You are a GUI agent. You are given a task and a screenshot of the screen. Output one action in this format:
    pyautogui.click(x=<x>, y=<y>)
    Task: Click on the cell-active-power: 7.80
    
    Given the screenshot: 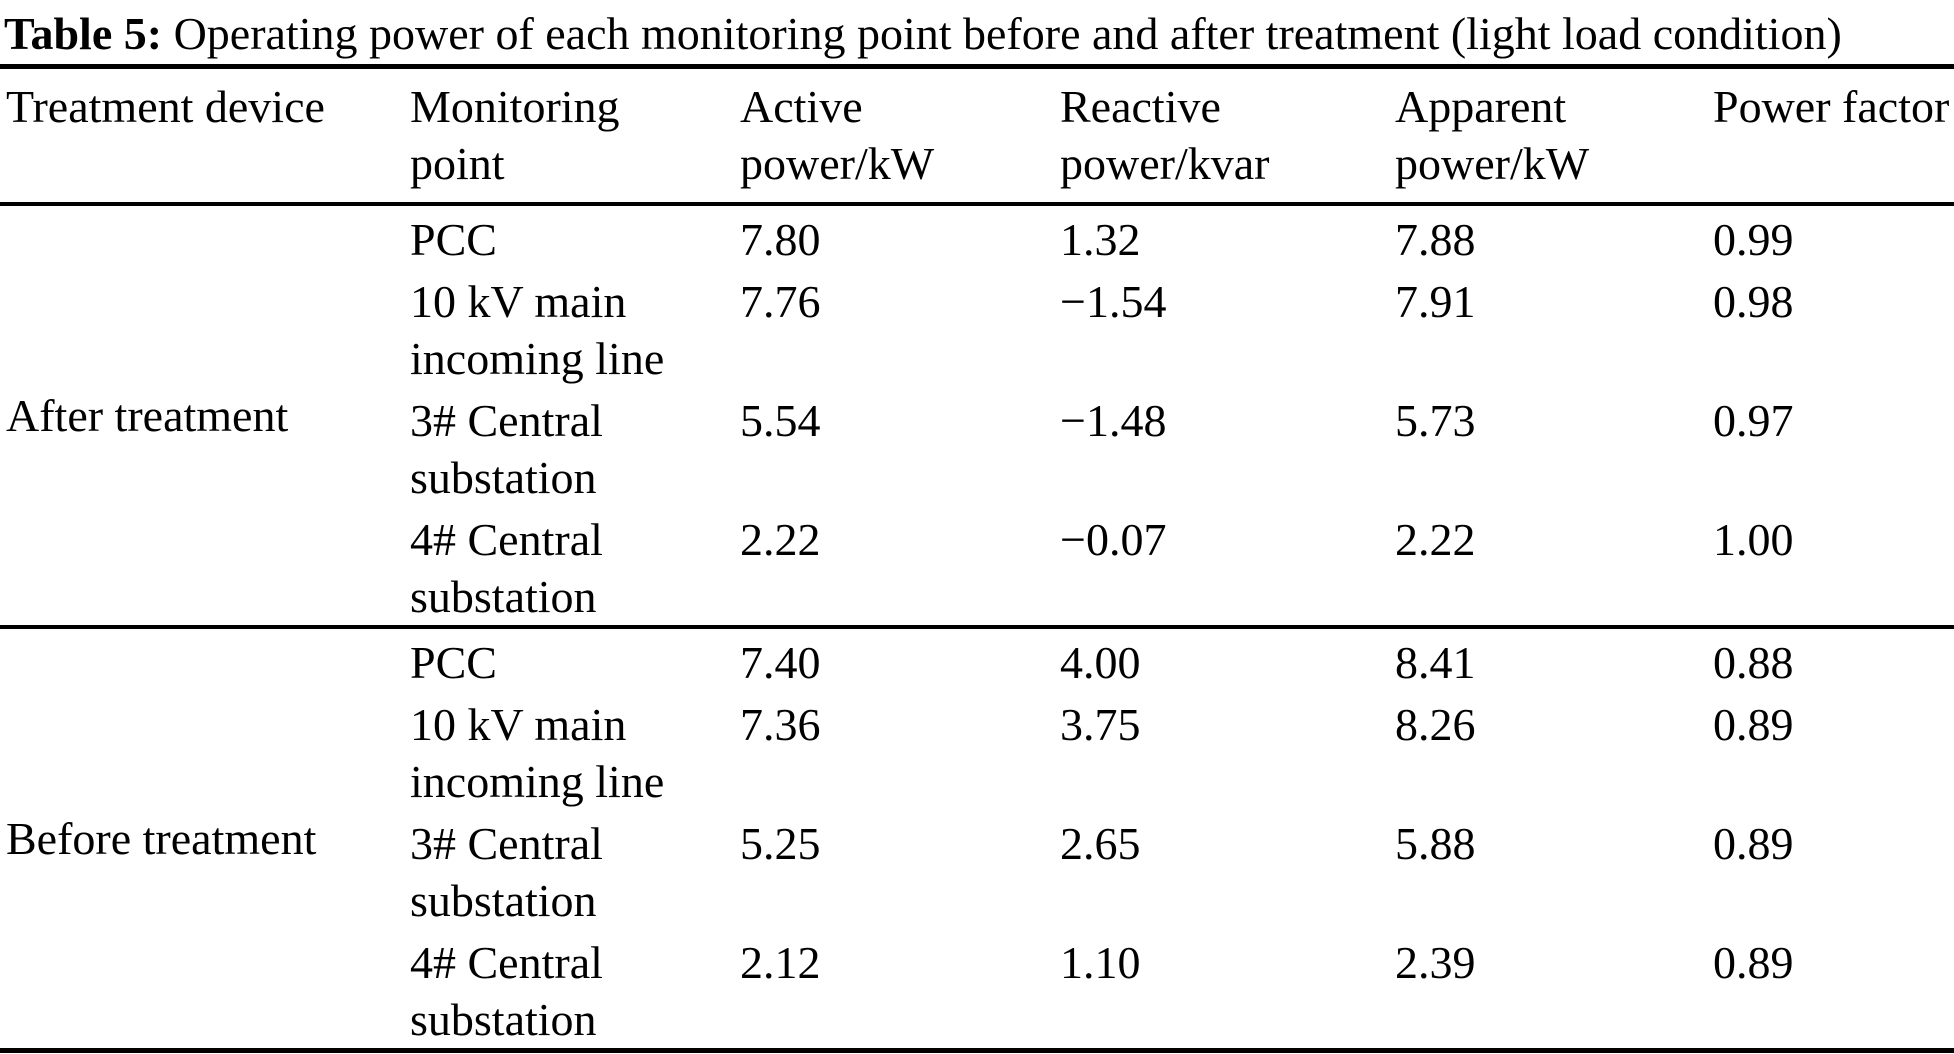 What is the action you would take?
    pyautogui.click(x=780, y=239)
    